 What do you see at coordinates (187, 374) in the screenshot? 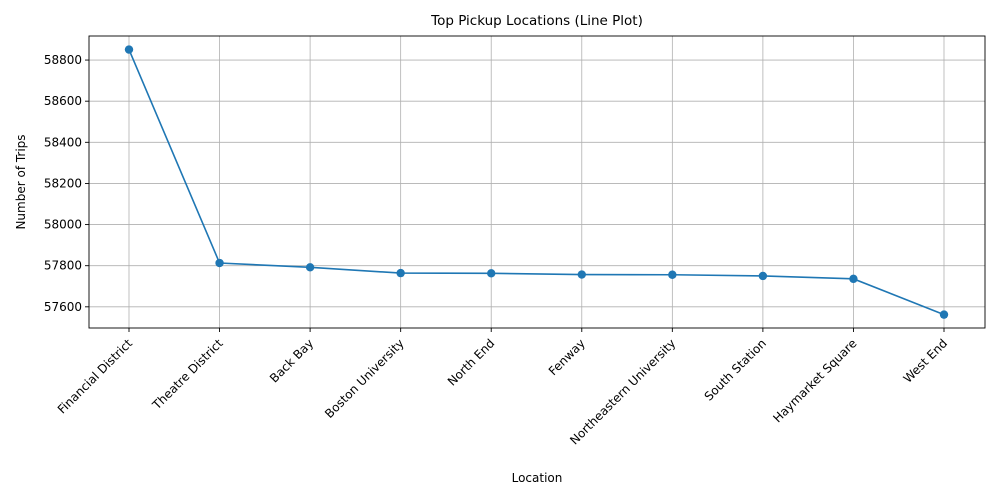
I see `x-tick-label: Theatre District` at bounding box center [187, 374].